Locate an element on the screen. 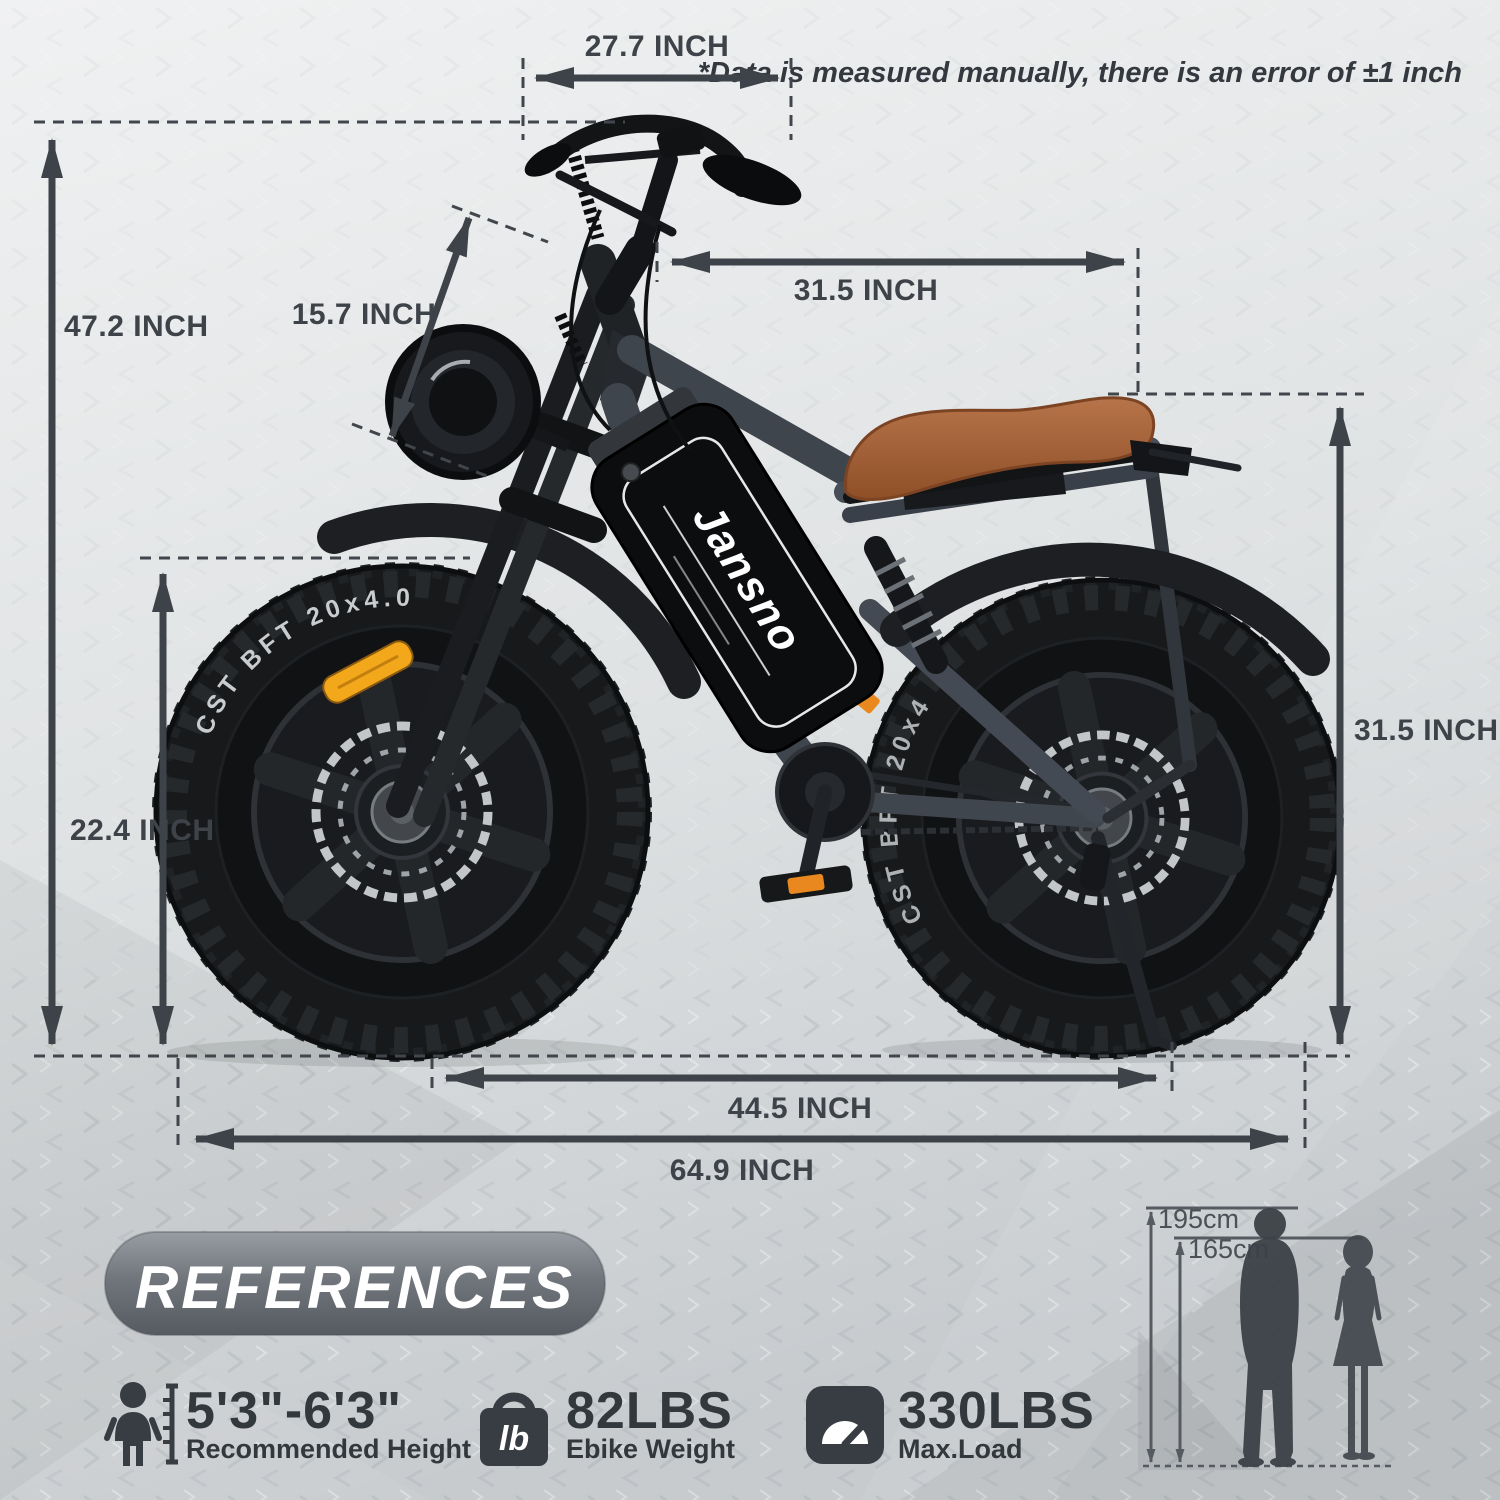  female-silhouette is located at coordinates (1358, 1347).